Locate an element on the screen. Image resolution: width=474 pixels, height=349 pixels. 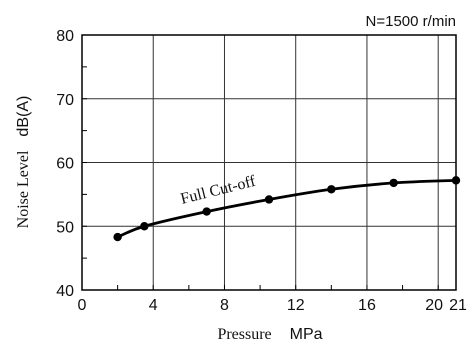
data-points is located at coordinates (287, 209).